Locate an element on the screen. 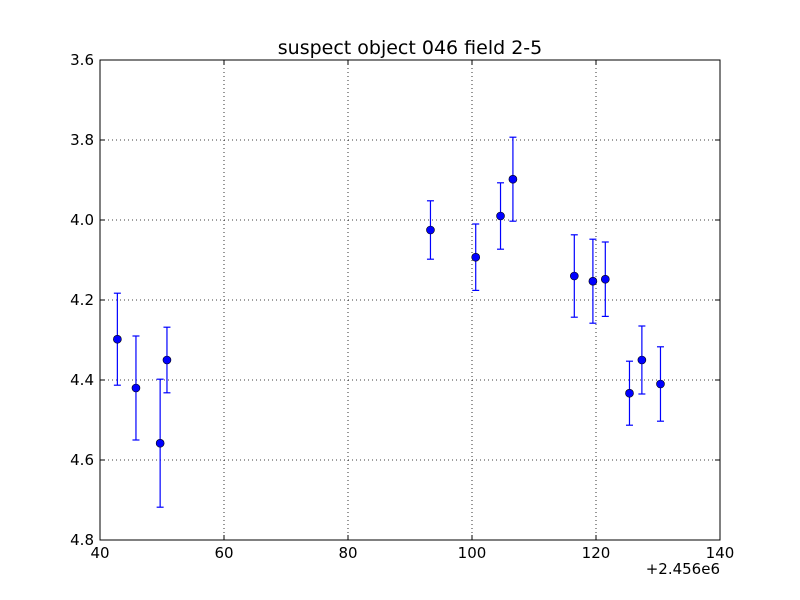  x-tick-labels: 40 60 80 100 120 140 is located at coordinates (412, 553).